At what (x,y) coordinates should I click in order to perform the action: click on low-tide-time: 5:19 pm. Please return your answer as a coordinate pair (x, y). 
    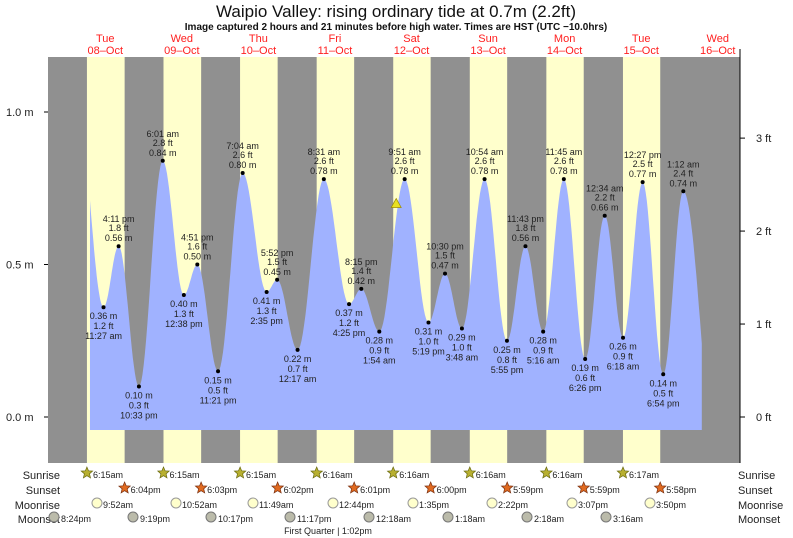
    Looking at the image, I should click on (428, 351).